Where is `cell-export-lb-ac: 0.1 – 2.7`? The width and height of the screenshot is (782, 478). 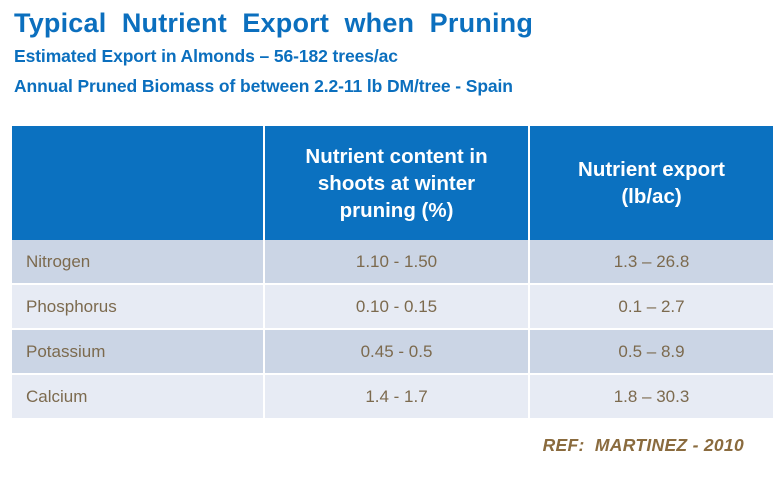
cell-export-lb-ac: 0.1 – 2.7 is located at coordinates (651, 307).